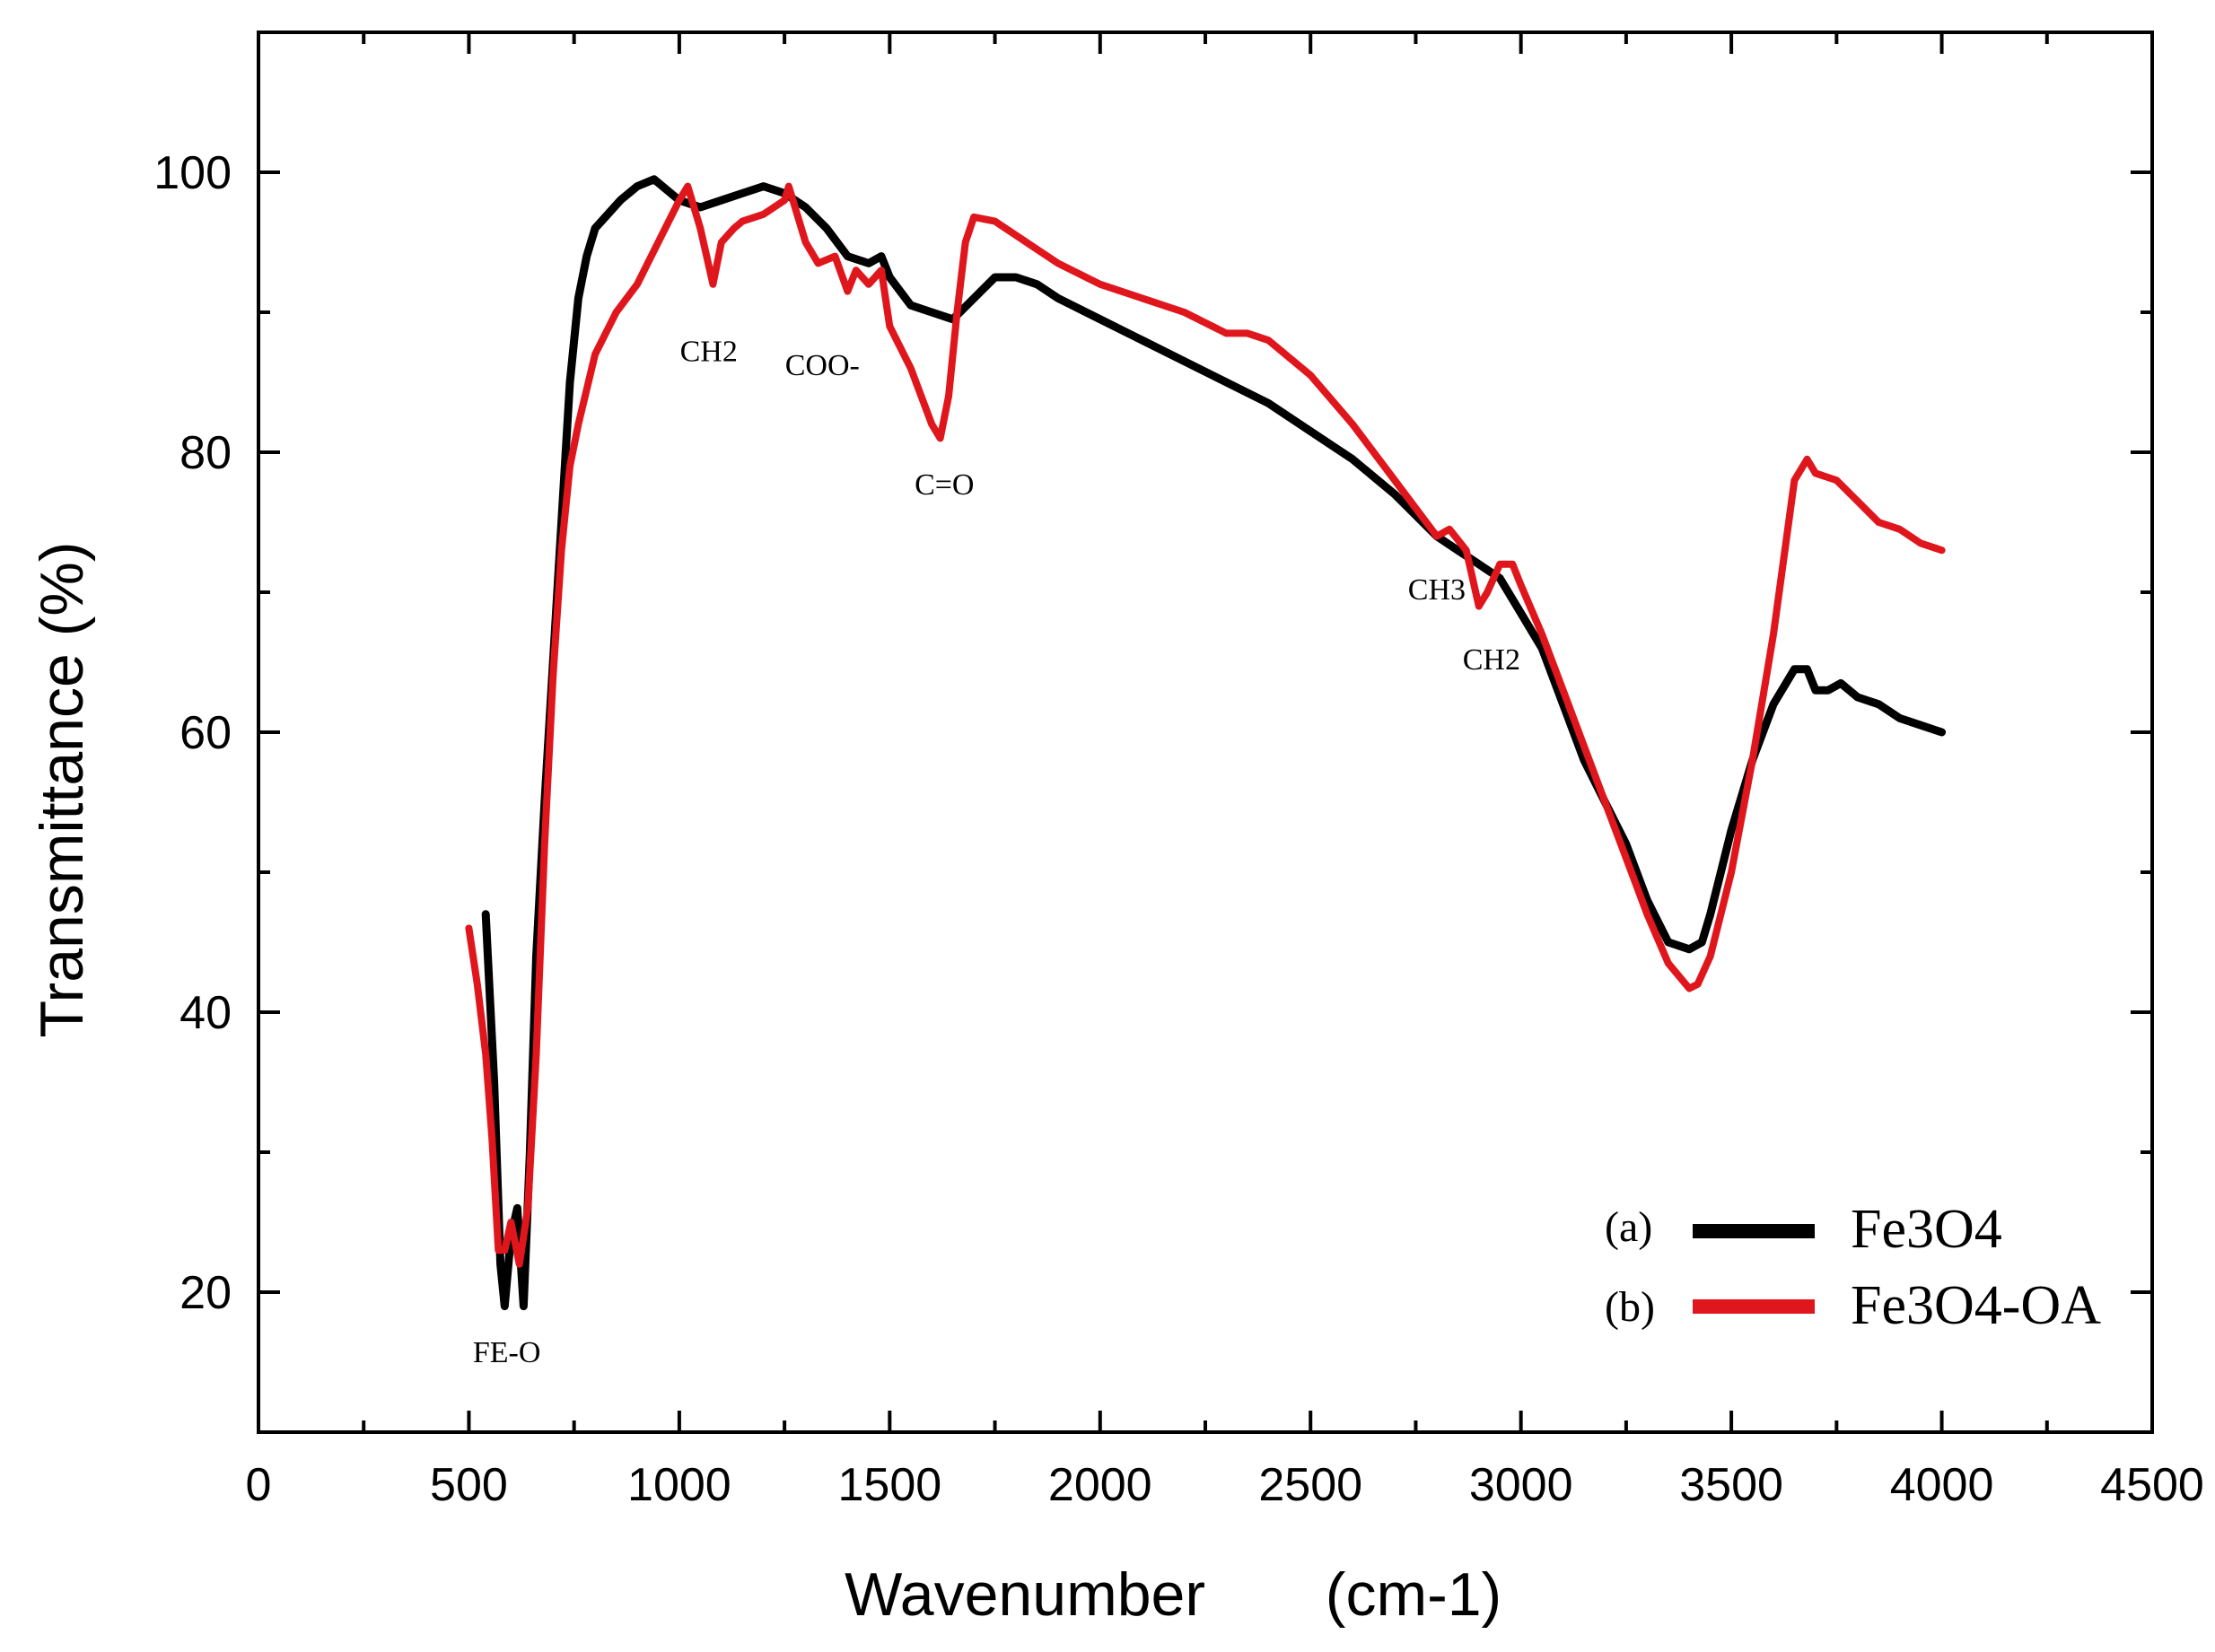 This screenshot has height=1652, width=2215. What do you see at coordinates (205, 1293) in the screenshot?
I see `y-tick-label: 20` at bounding box center [205, 1293].